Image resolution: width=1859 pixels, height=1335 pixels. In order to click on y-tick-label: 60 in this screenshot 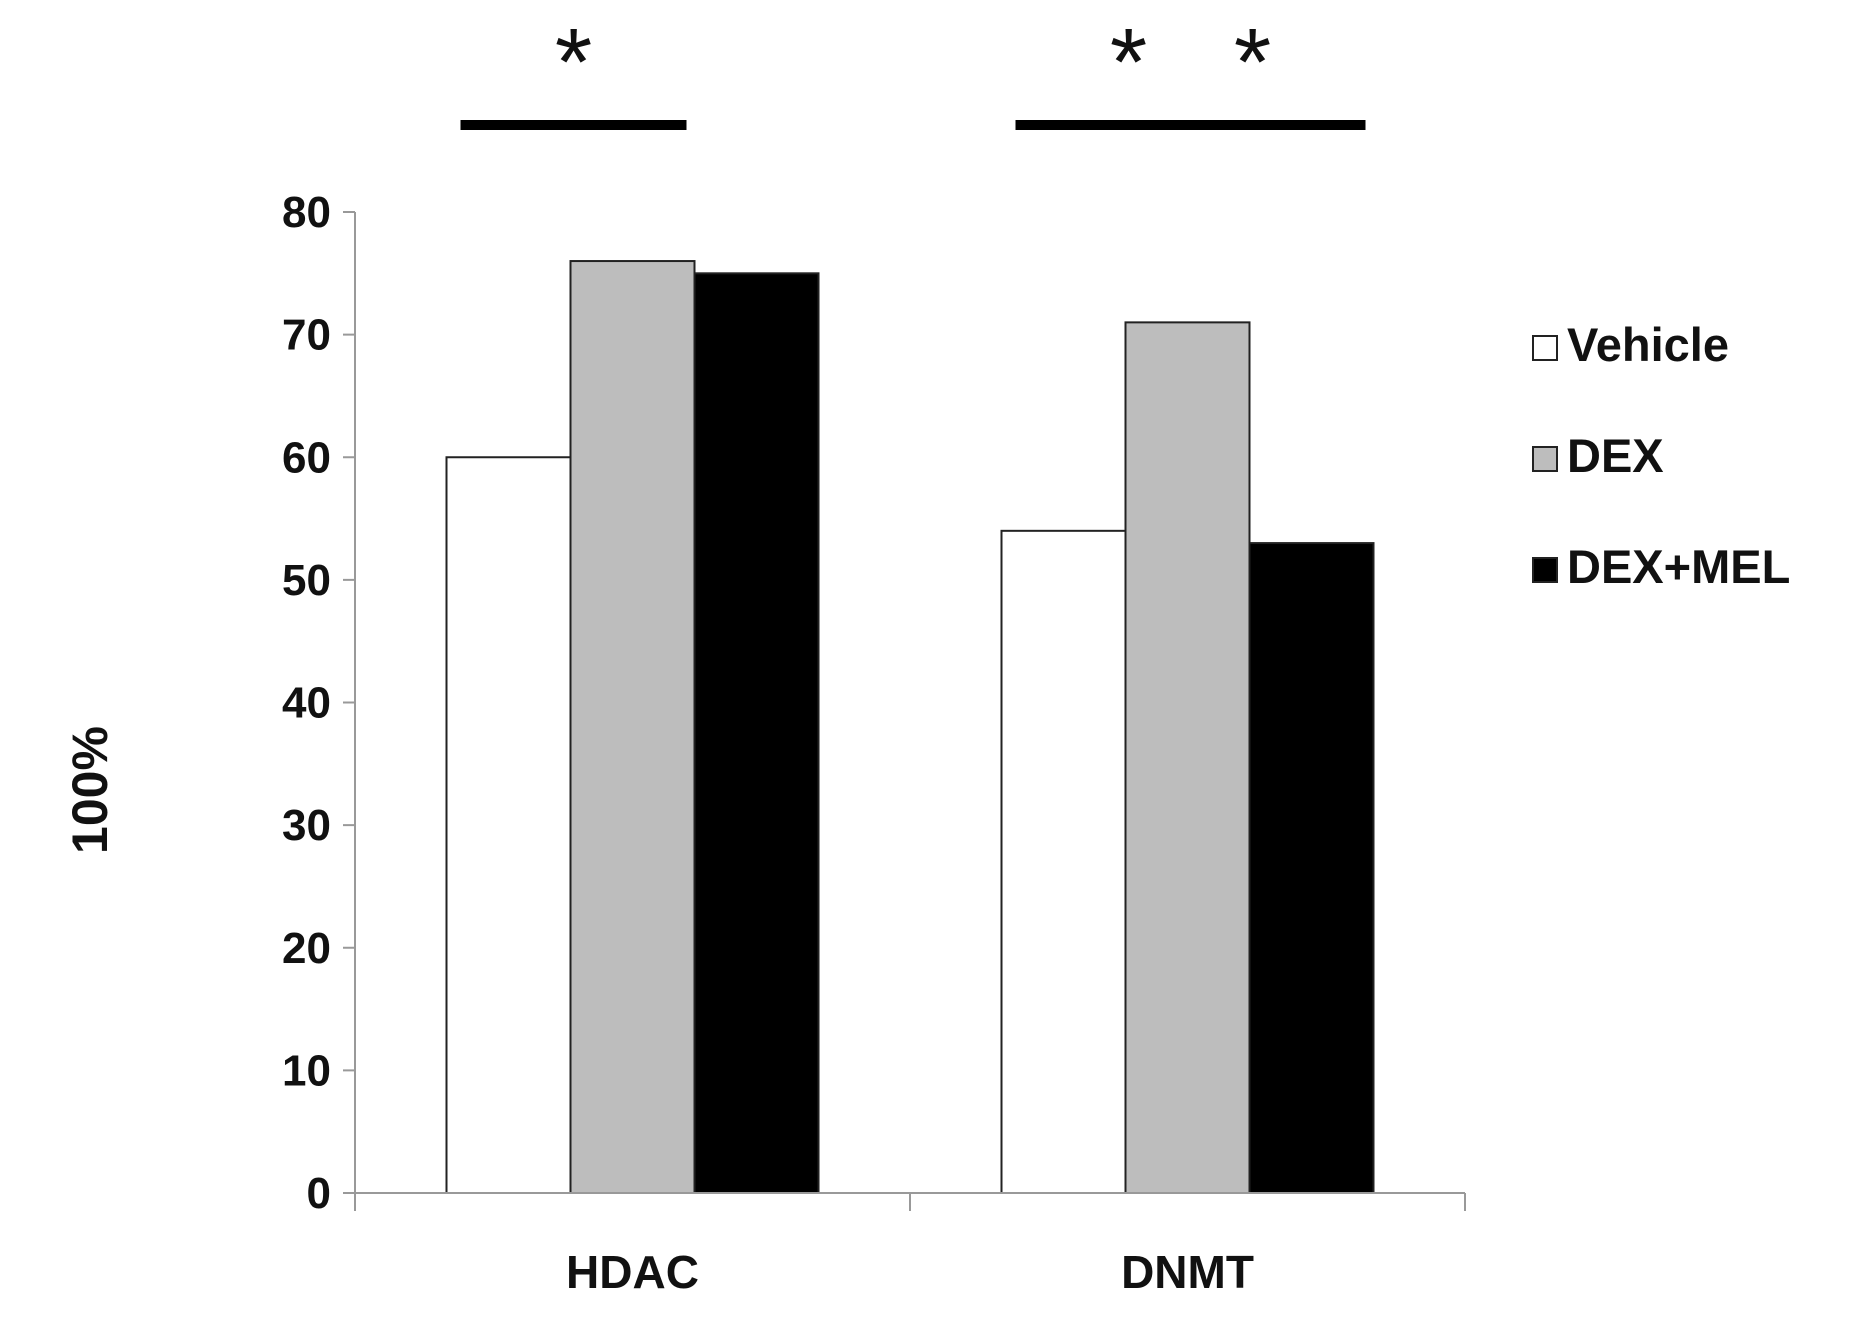, I will do `click(306, 457)`.